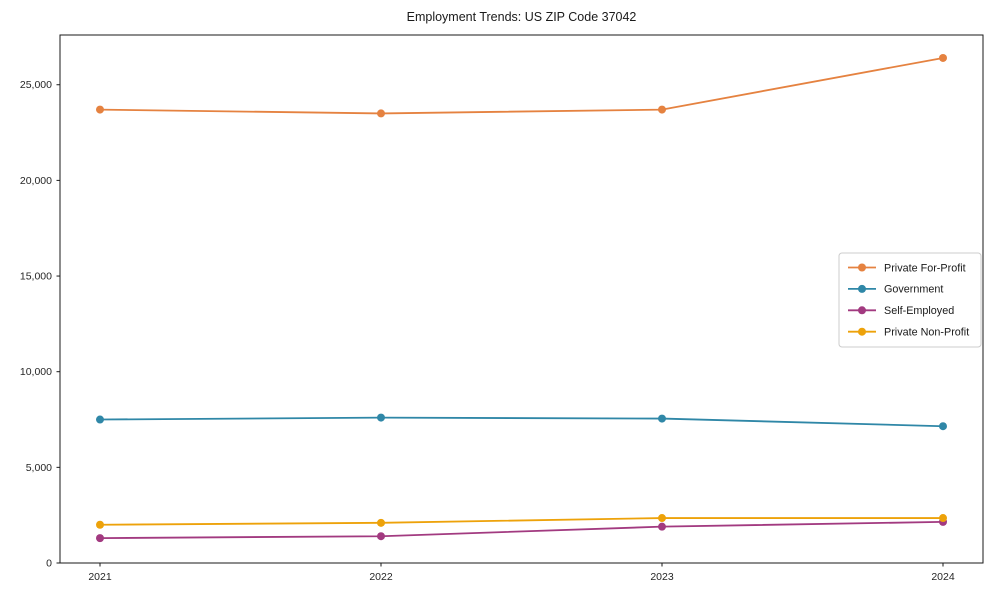 This screenshot has width=1000, height=600. Describe the element at coordinates (926, 333) in the screenshot. I see `legend-label: Private Non-Profit` at that location.